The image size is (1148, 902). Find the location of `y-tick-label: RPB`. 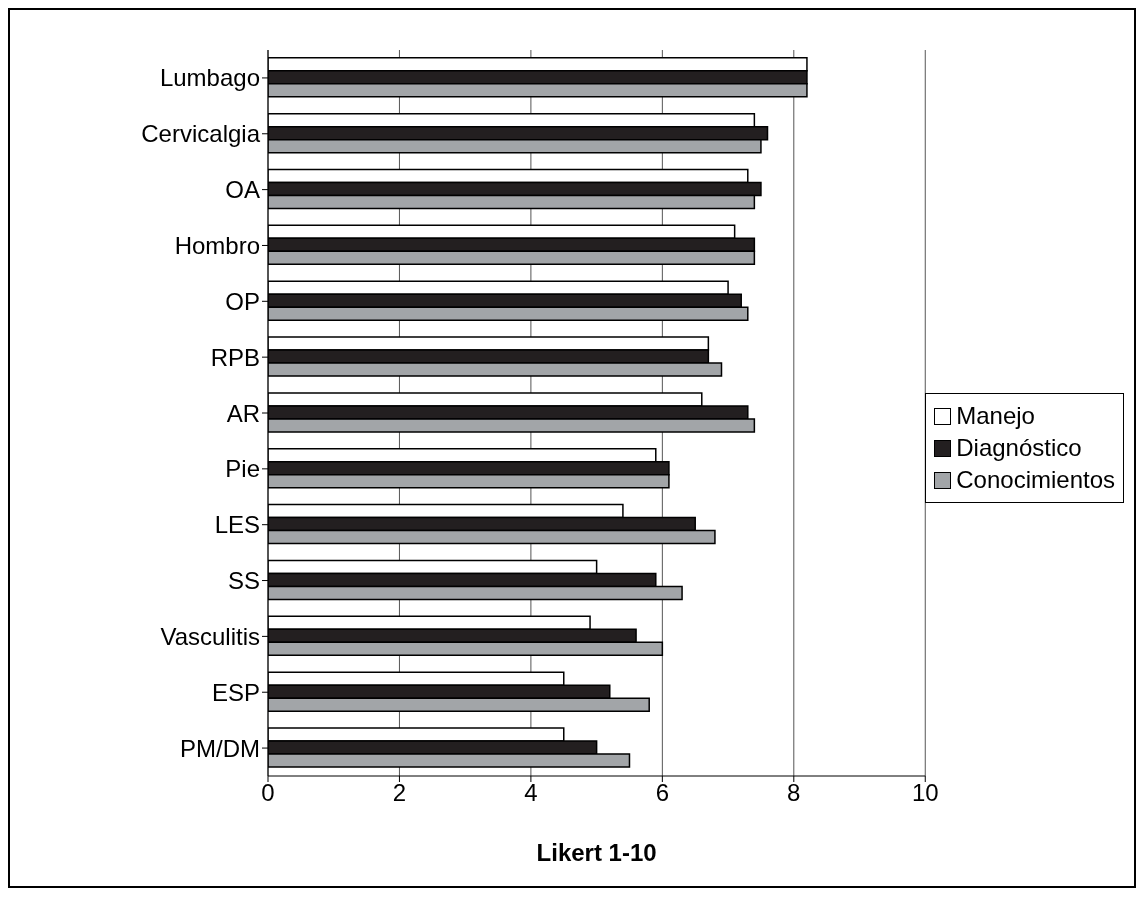

y-tick-label: RPB is located at coordinates (235, 357).